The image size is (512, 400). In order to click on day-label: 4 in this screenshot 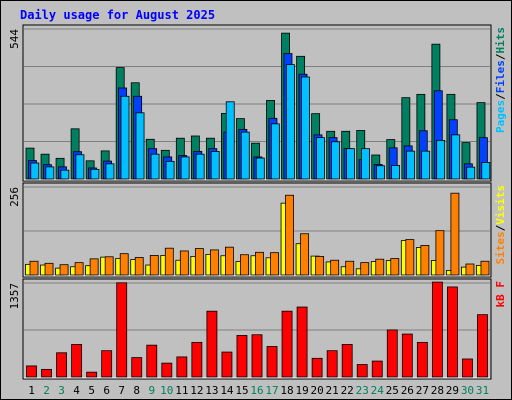, I will do `click(76, 390)`.